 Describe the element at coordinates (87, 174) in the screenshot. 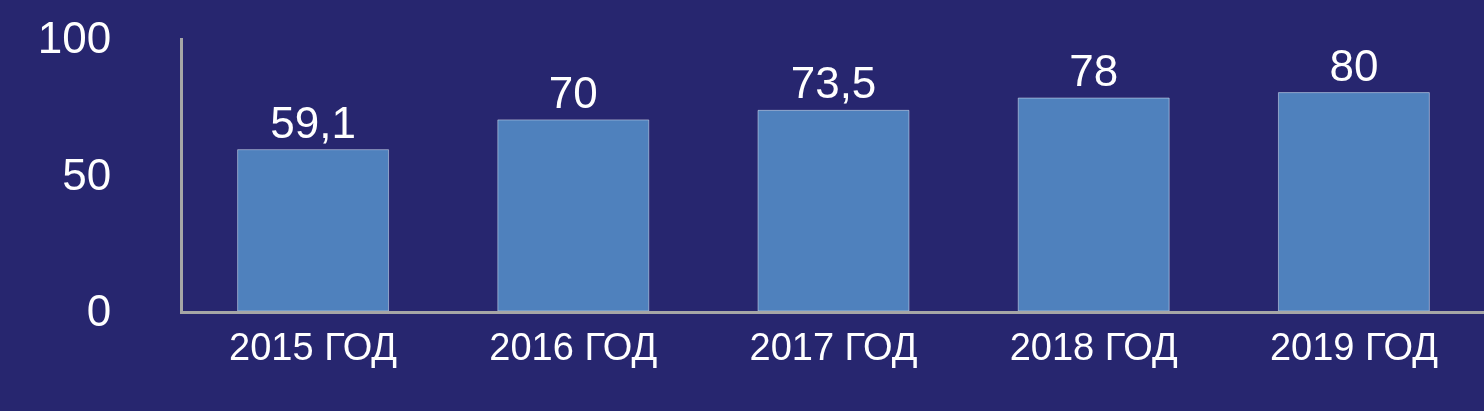

I see `y-tick-label: 50` at that location.